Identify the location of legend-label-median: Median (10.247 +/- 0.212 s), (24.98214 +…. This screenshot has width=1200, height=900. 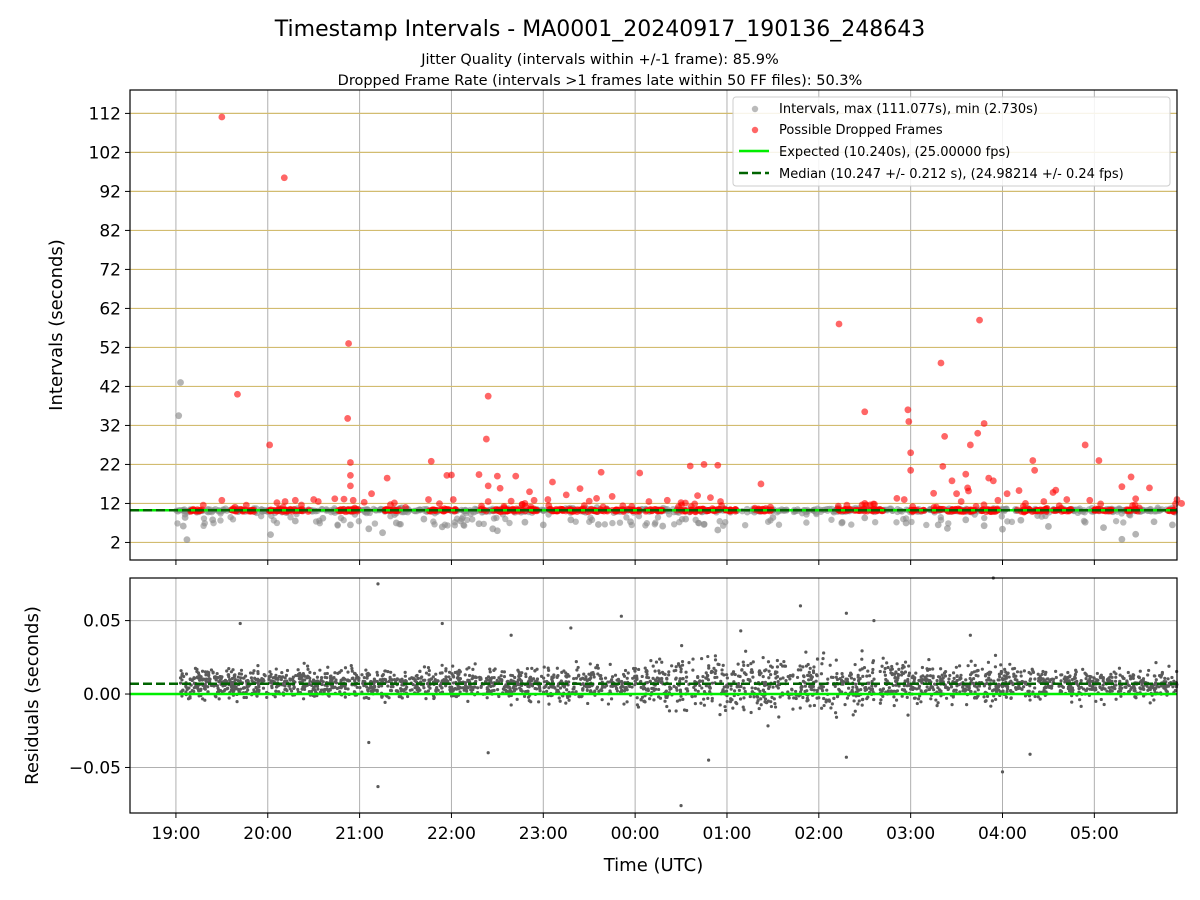
(951, 174).